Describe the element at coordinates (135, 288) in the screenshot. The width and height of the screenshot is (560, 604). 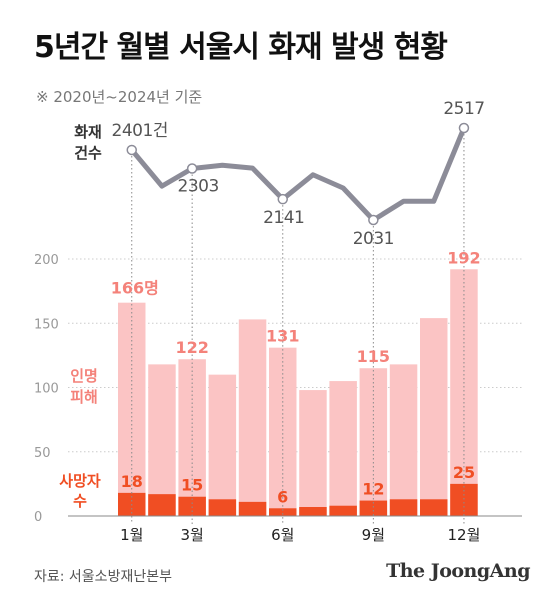
I see `injury-value-label: 166명` at that location.